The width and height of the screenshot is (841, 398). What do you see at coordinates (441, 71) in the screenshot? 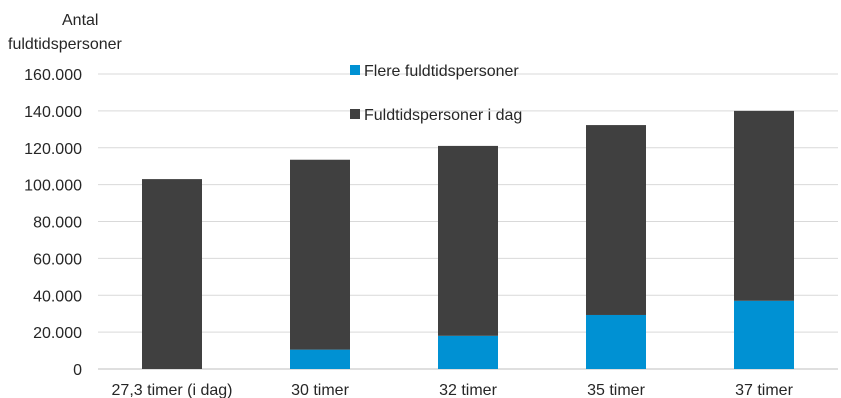
I see `legend-label: Flere fuldtidspersoner` at bounding box center [441, 71].